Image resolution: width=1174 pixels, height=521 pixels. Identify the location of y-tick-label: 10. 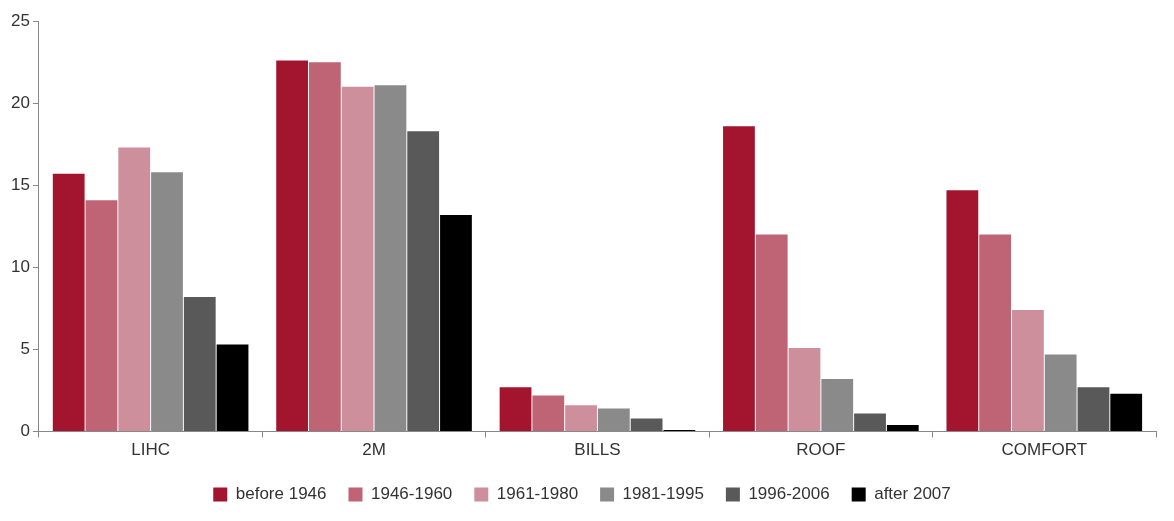
(20, 267).